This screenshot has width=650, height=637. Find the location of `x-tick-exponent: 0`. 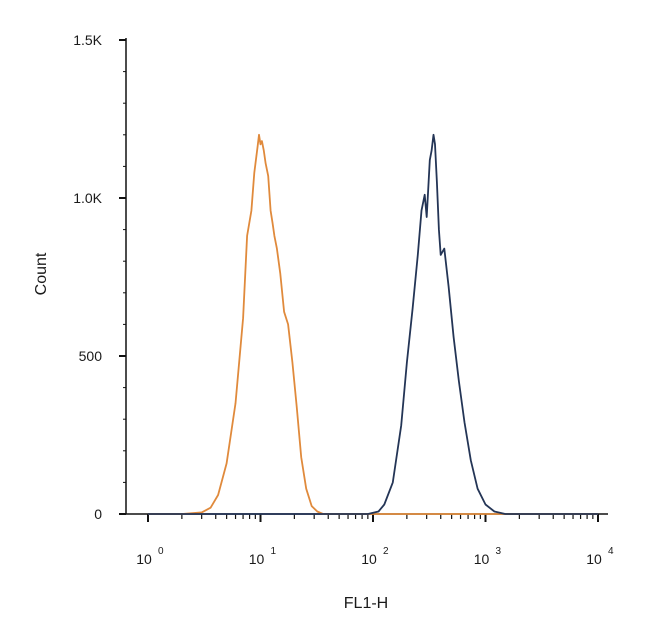

x-tick-exponent: 0 is located at coordinates (161, 551).